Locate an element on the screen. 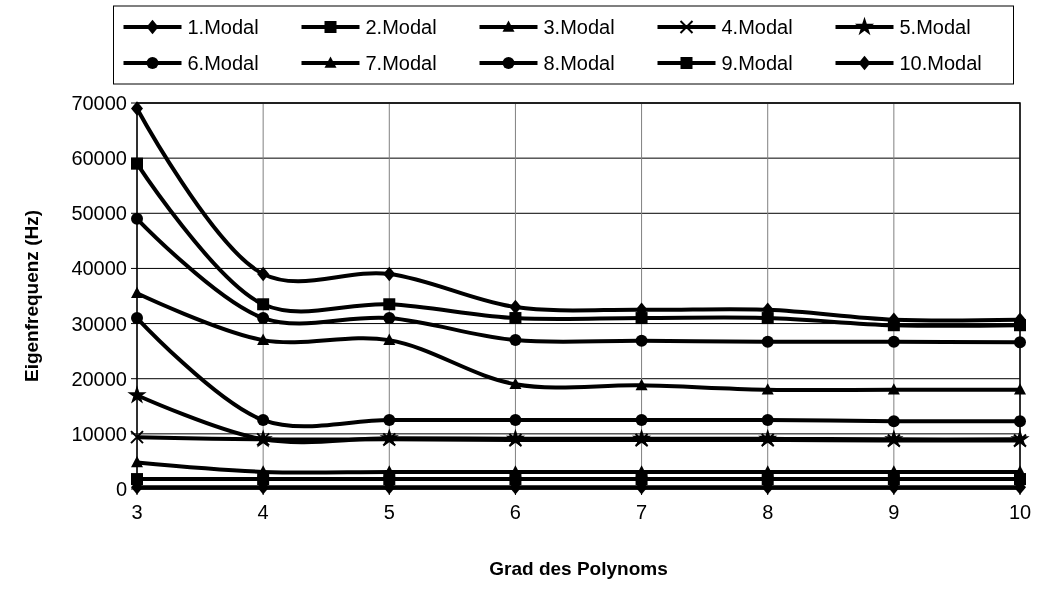 The image size is (1047, 589). legend-label: 8.Modal is located at coordinates (579, 63).